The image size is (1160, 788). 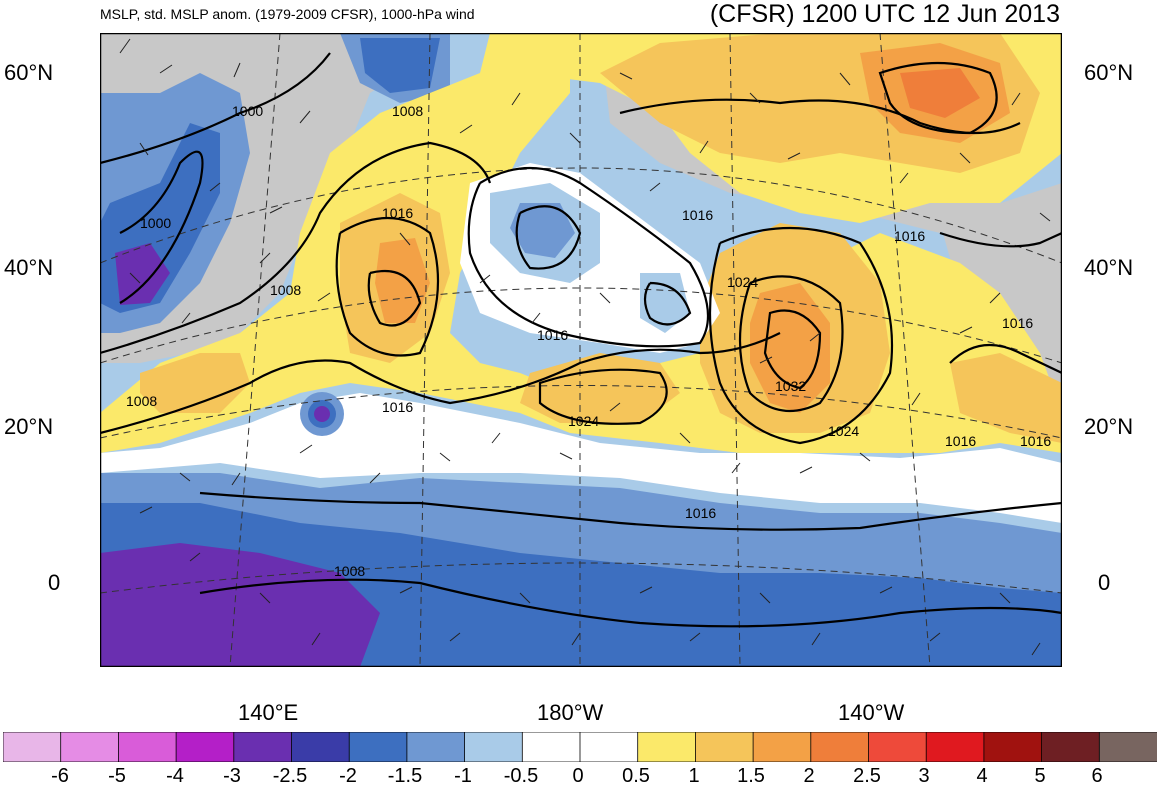 I want to click on colorbar-label: 3, so click(x=924, y=776).